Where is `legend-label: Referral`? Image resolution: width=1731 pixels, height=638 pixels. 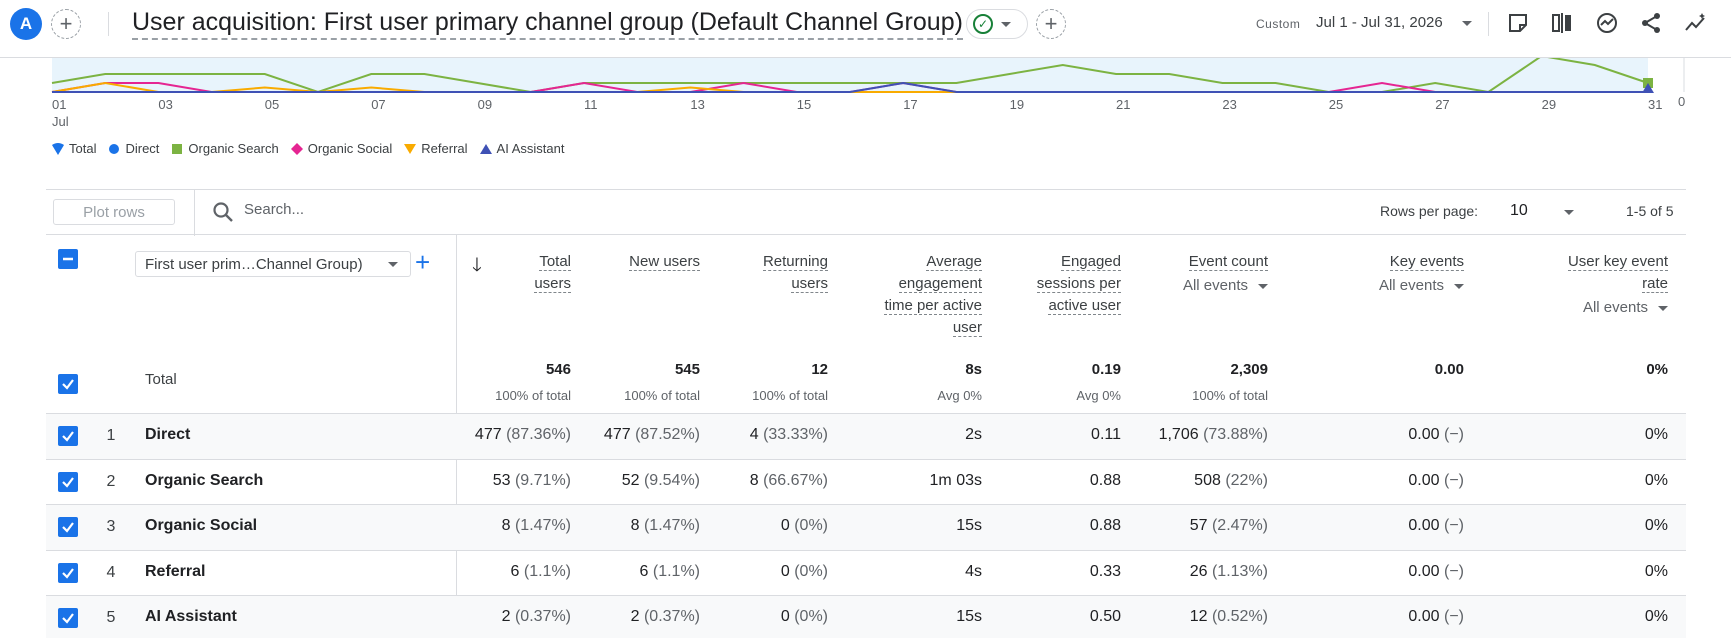 legend-label: Referral is located at coordinates (444, 148).